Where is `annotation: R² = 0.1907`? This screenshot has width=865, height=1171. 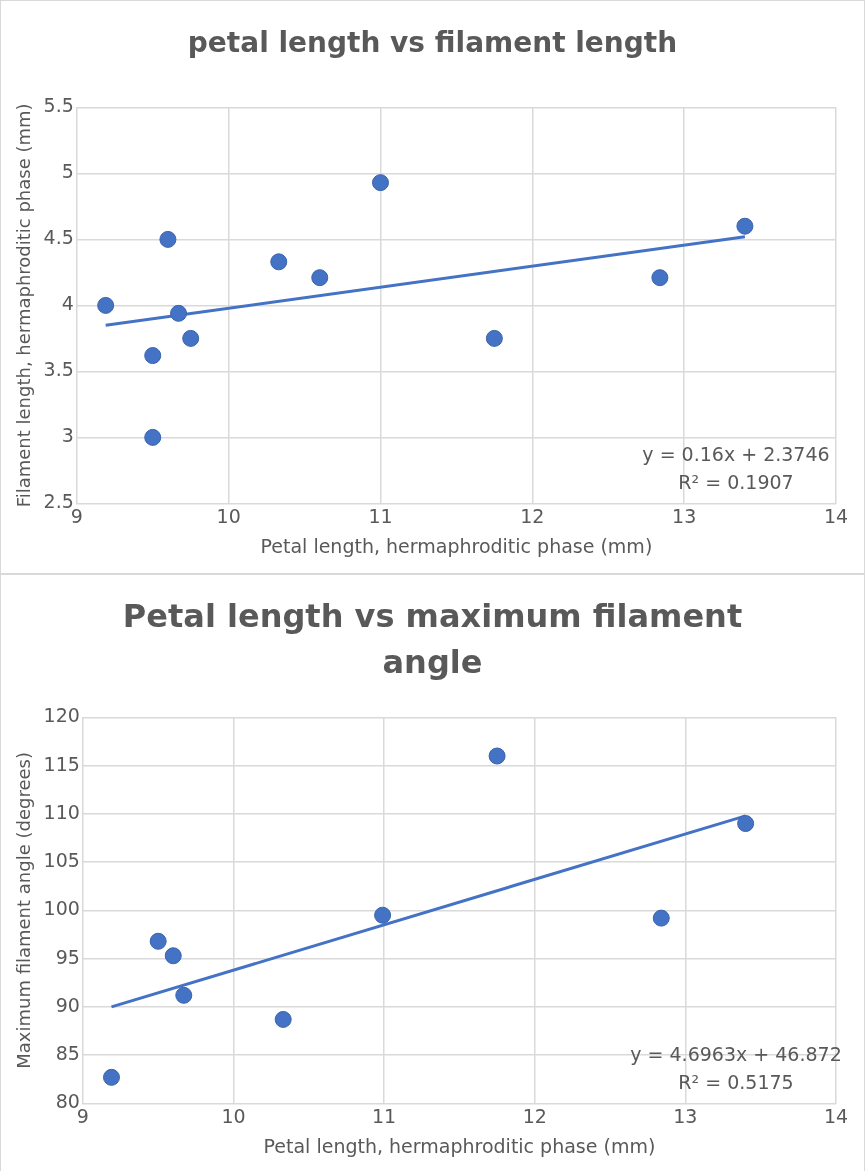 annotation: R² = 0.1907 is located at coordinates (736, 482).